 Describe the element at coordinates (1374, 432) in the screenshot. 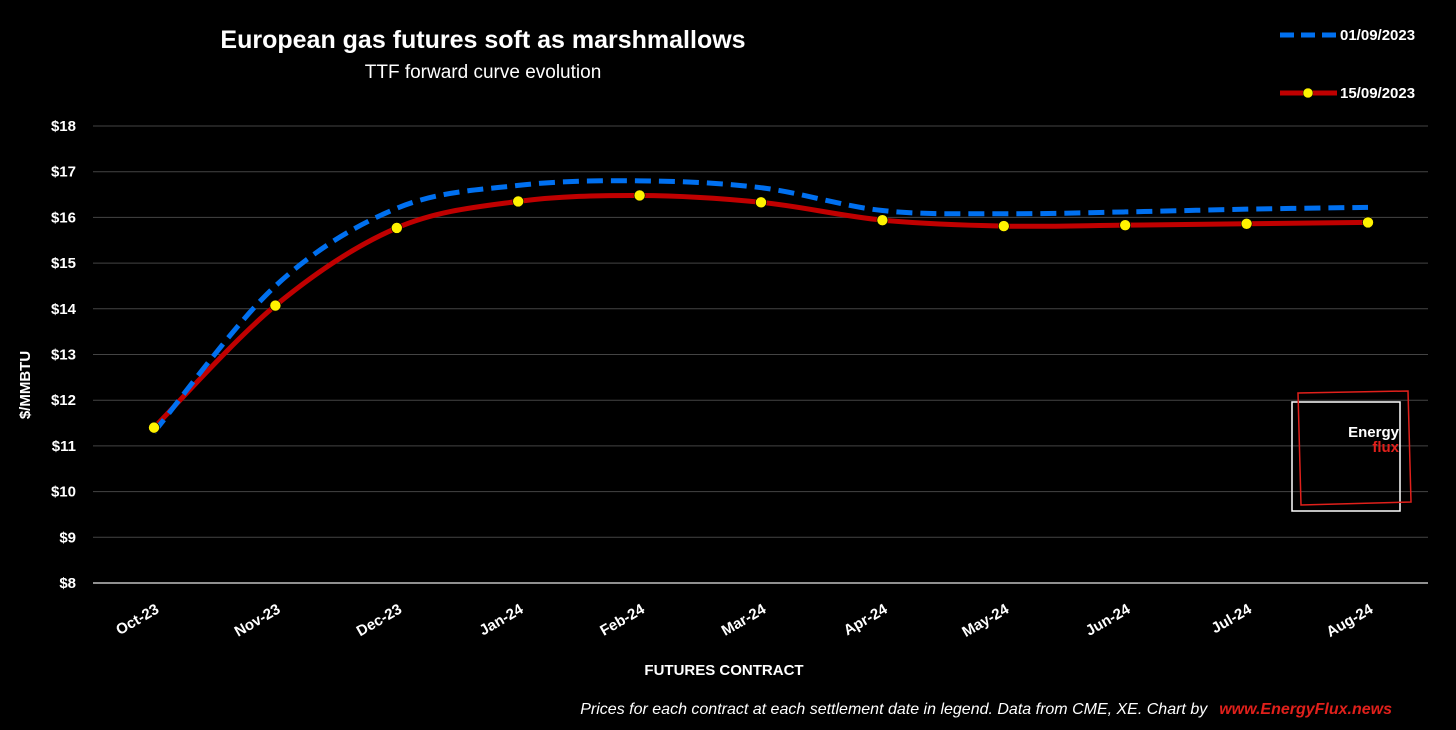

I see `logo-text-energy: Energy` at that location.